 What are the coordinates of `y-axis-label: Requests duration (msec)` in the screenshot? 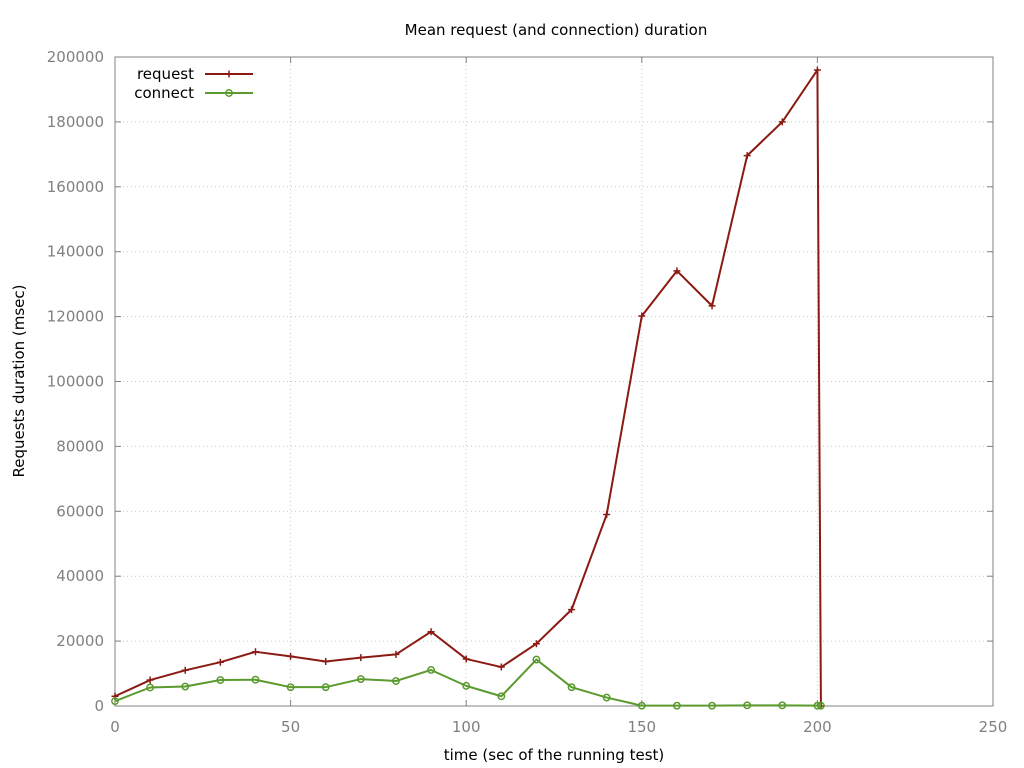 It's located at (19, 380).